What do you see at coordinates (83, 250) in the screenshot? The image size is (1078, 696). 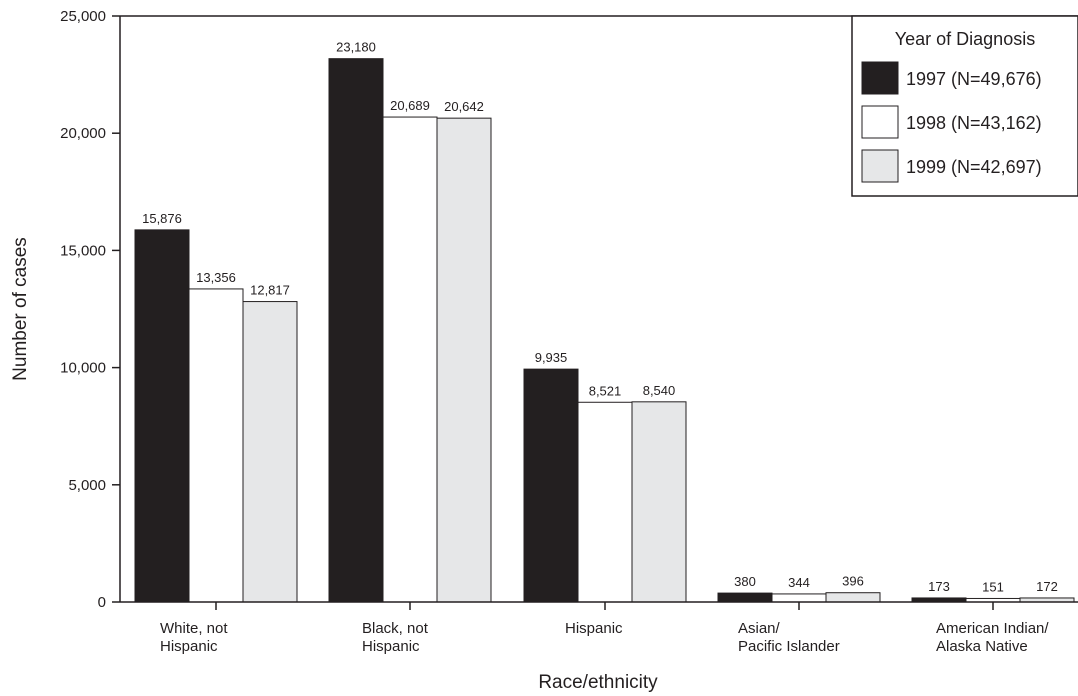 I see `y-tick-label: 15,000` at bounding box center [83, 250].